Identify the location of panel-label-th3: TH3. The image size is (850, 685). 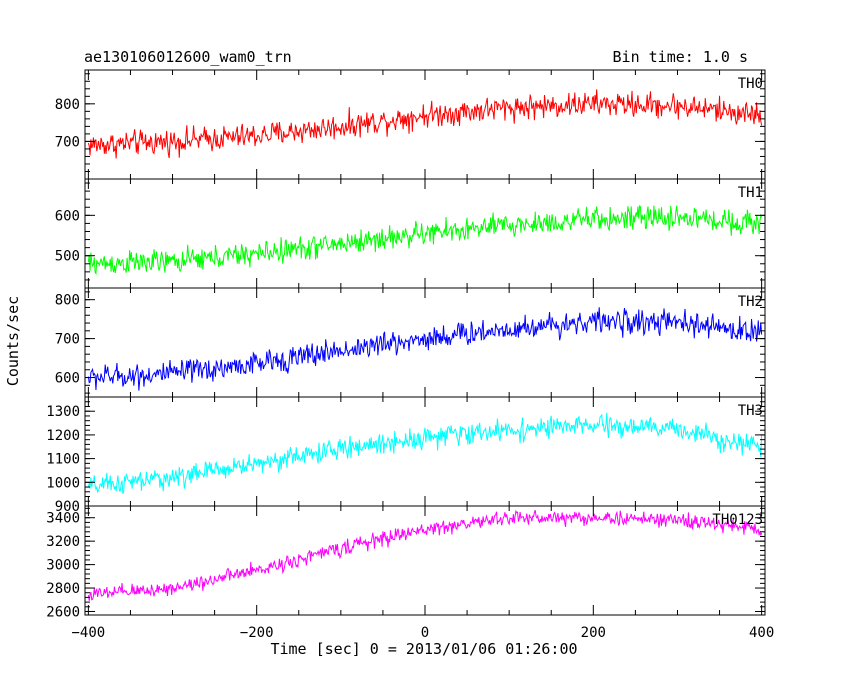
(750, 411).